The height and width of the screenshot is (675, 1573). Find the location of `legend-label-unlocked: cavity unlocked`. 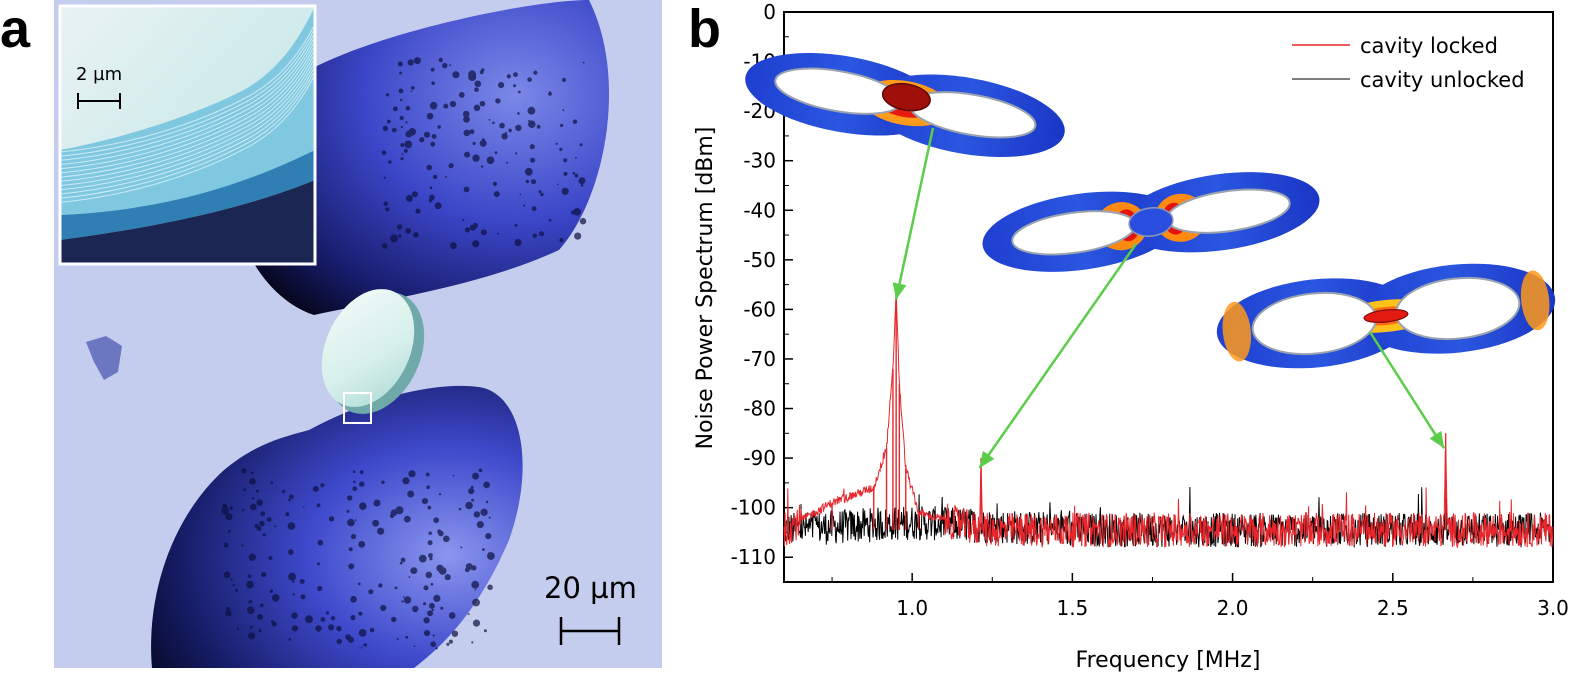

legend-label-unlocked: cavity unlocked is located at coordinates (1442, 80).